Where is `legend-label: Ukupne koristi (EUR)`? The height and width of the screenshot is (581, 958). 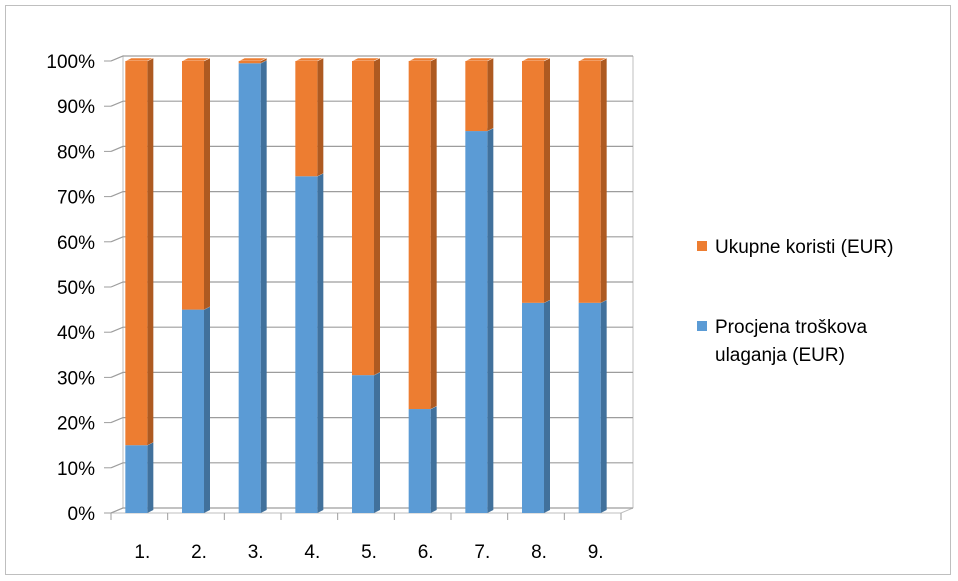
legend-label: Ukupne koristi (EUR) is located at coordinates (804, 247).